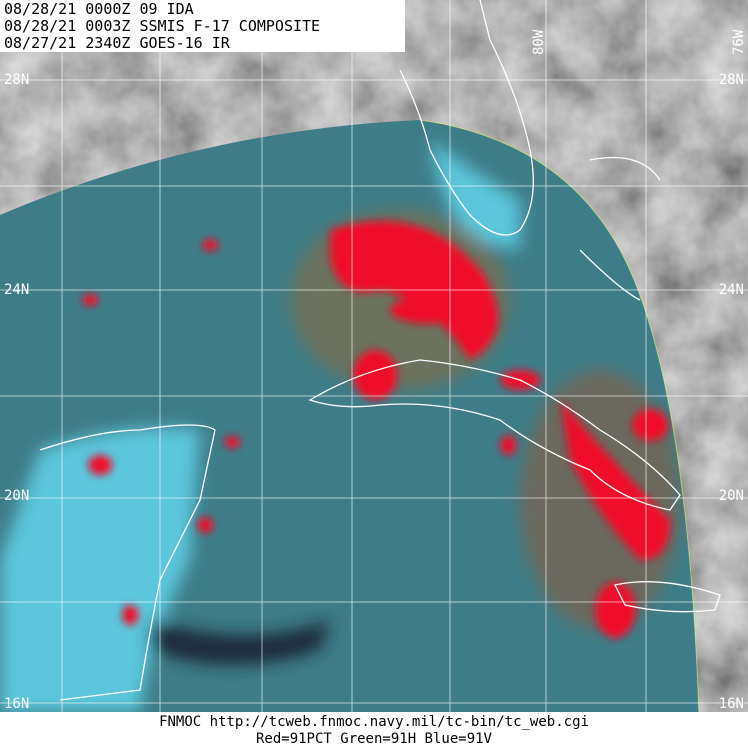 The image size is (748, 748). What do you see at coordinates (739, 42) in the screenshot?
I see `lon-label: 76W` at bounding box center [739, 42].